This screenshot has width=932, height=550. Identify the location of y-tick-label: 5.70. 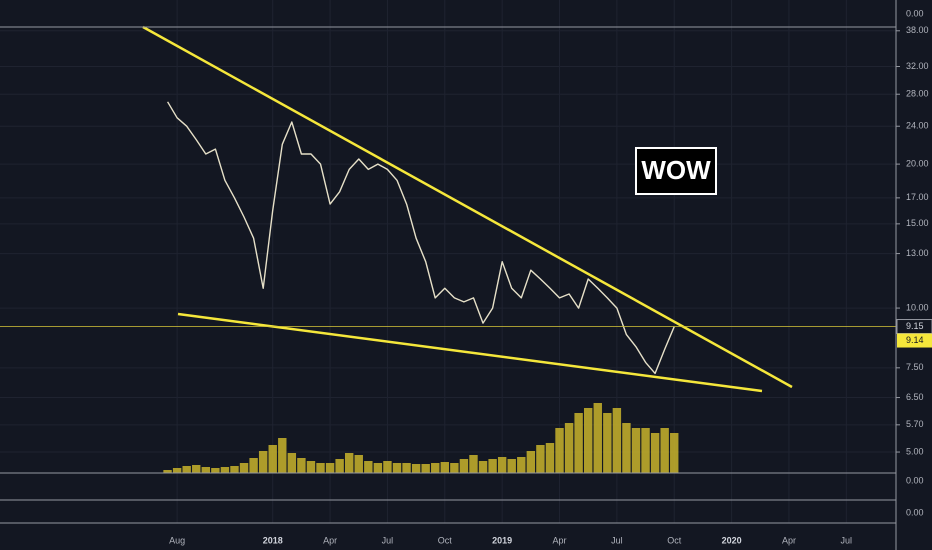
(915, 424).